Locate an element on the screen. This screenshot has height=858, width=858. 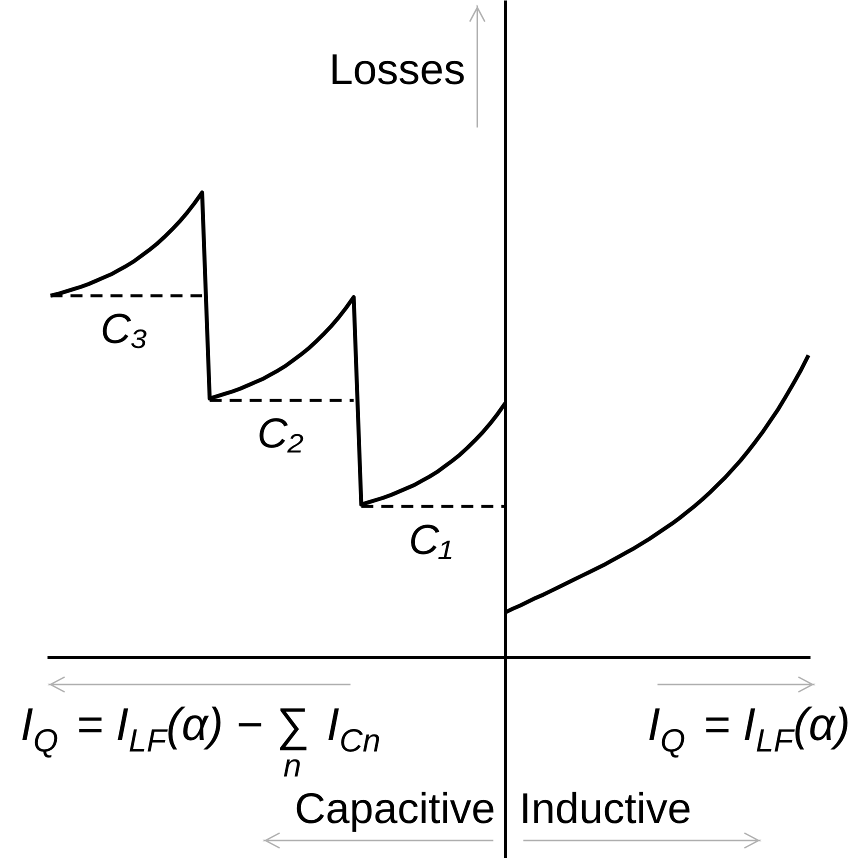
series-label: C₁ is located at coordinates (430, 539).